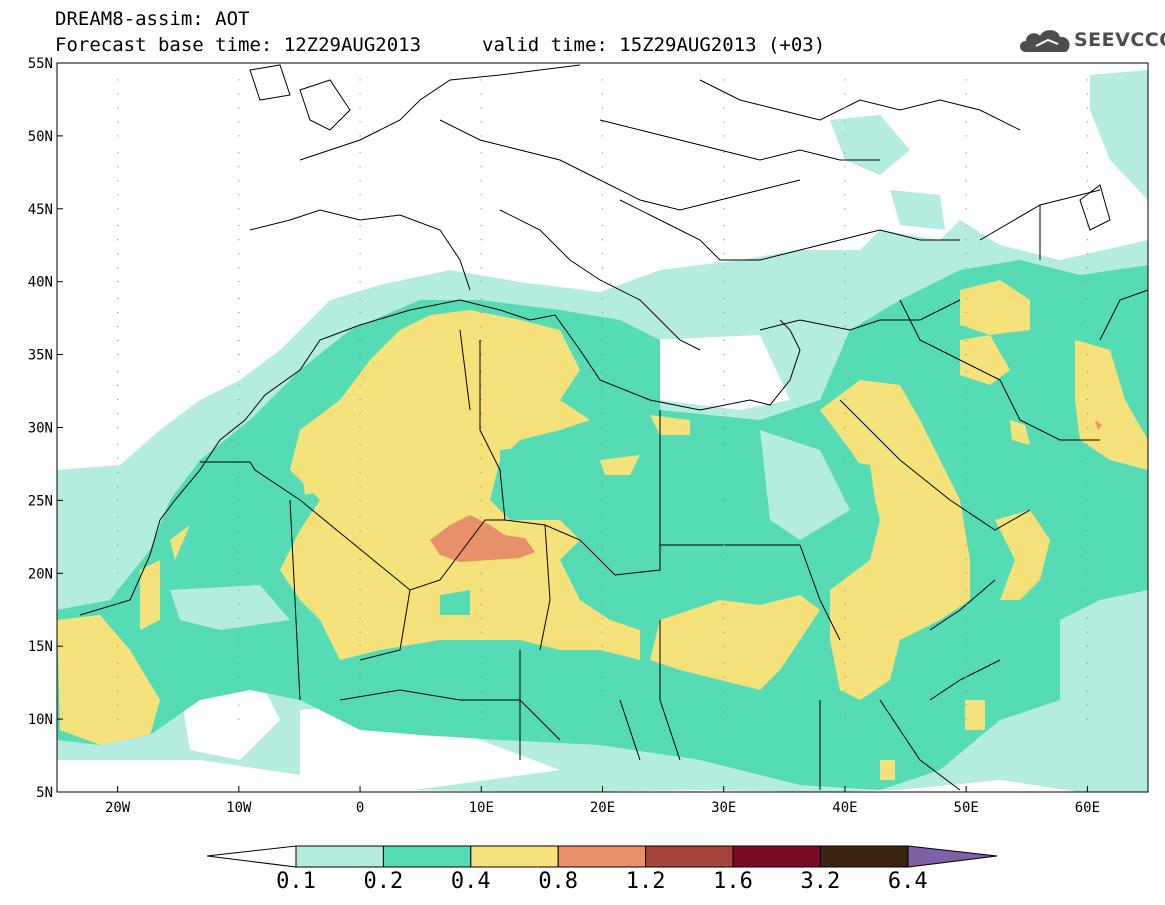  Describe the element at coordinates (952, 856) in the screenshot. I see `colorbar-upper-arrow` at that location.